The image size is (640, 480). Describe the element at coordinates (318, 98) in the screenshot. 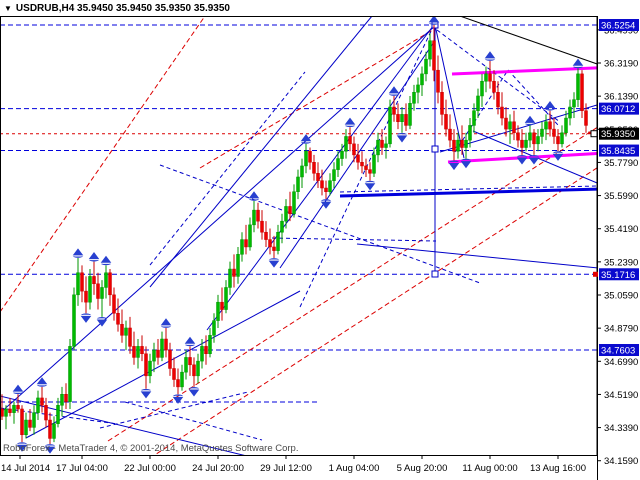

I see `red-dashed-trendline` at that location.